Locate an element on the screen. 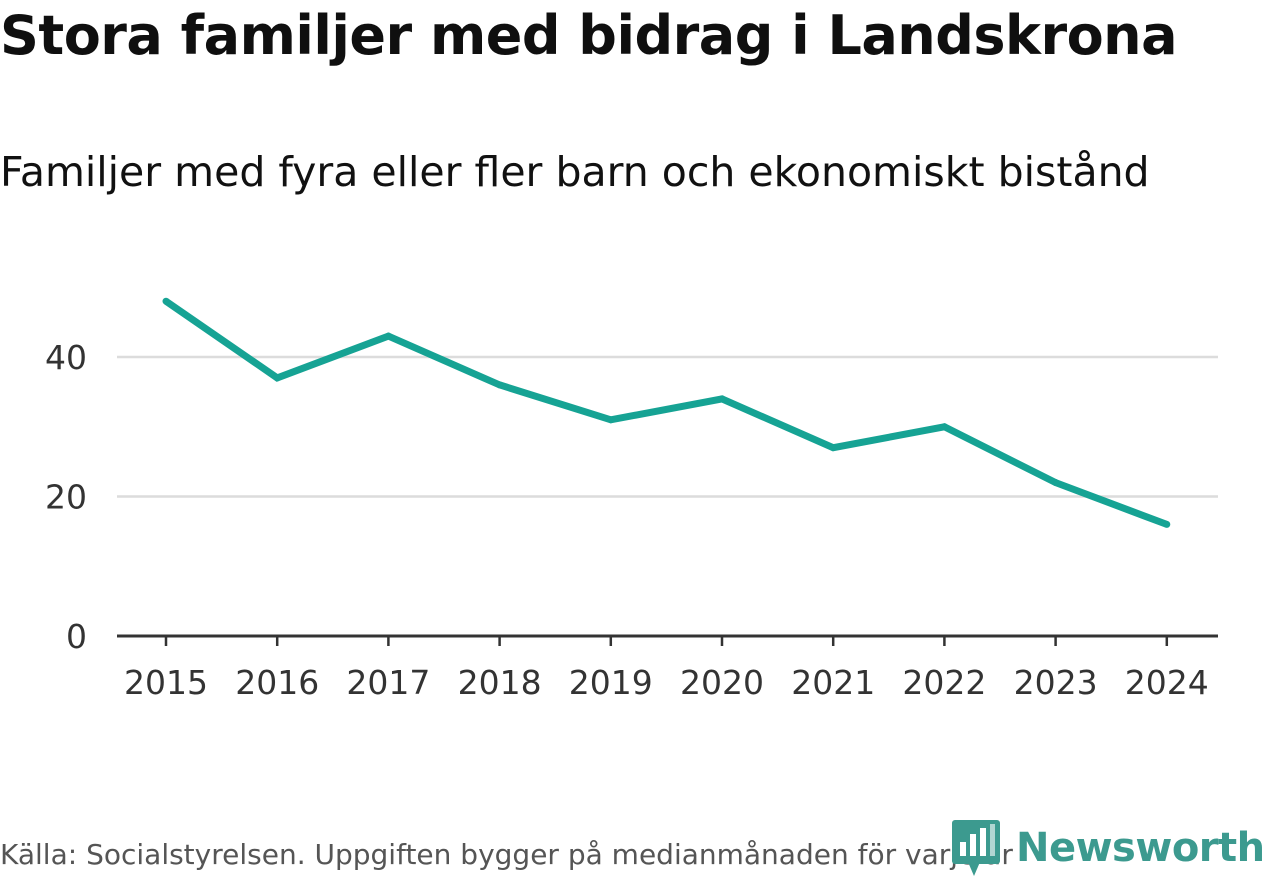  grid-layer is located at coordinates (667, 426).